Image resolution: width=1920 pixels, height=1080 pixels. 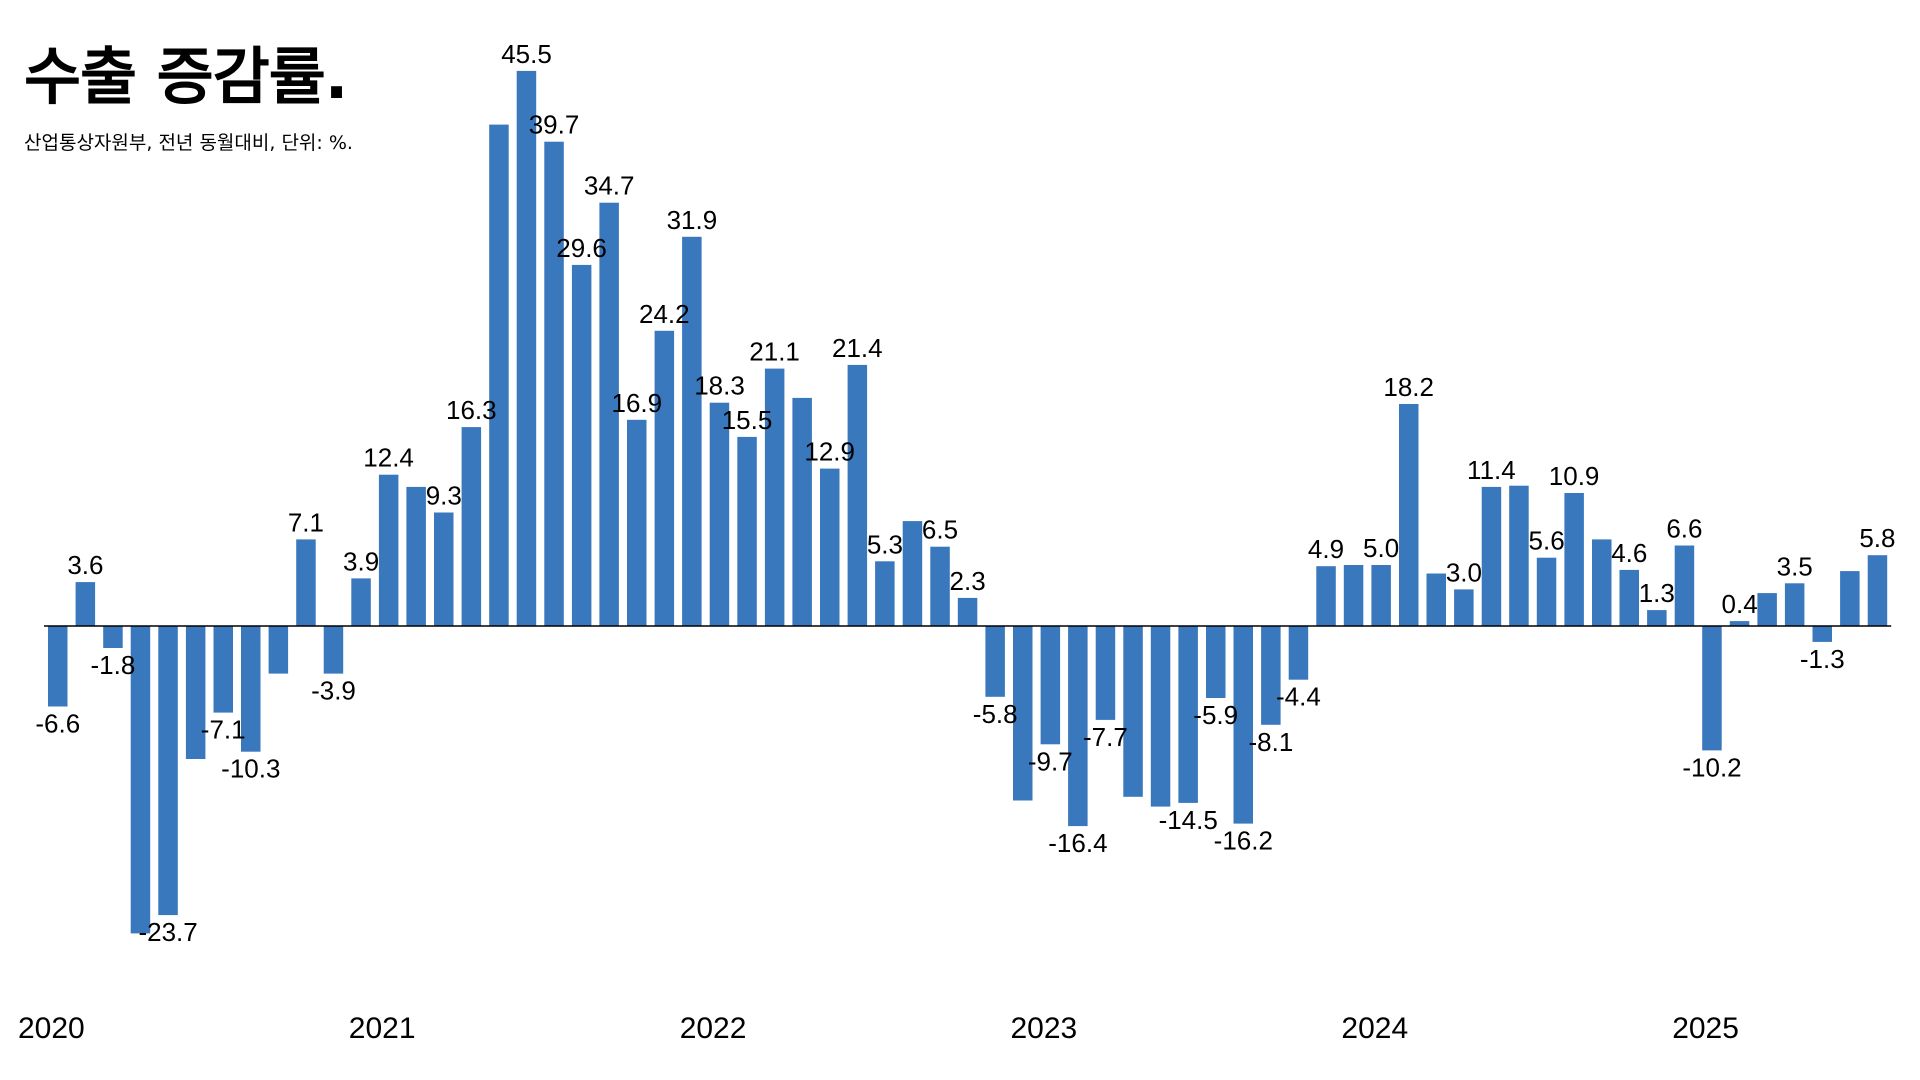 I want to click on value-label-6: -7.1, so click(x=223, y=730).